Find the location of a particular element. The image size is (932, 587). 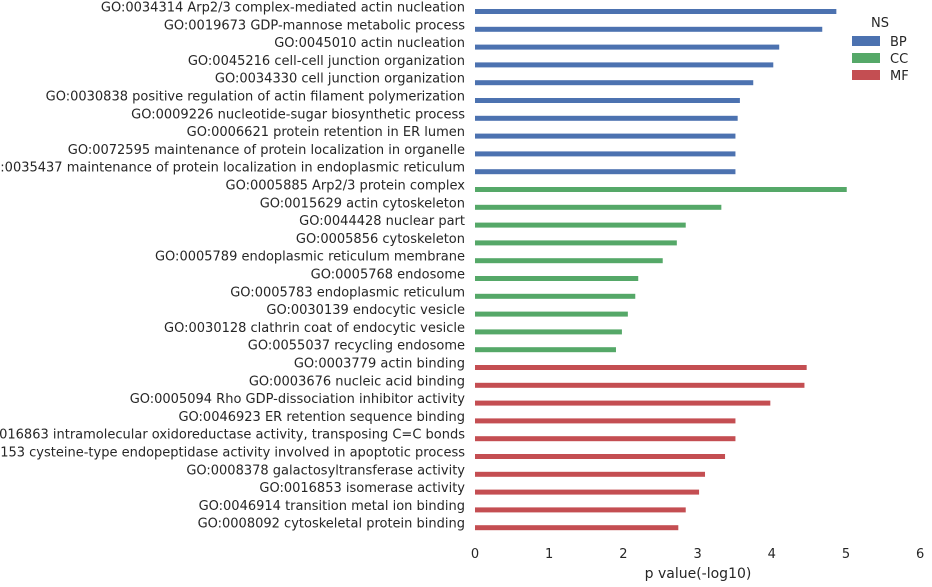

category-label-2: GO:0019673 GDP-mannose metabolic process is located at coordinates (314, 25).